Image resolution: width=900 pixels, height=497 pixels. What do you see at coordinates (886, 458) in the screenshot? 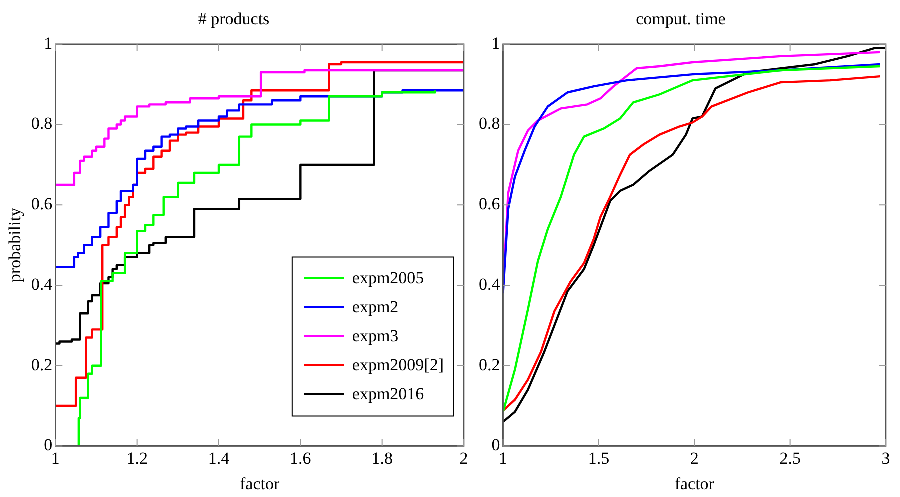
I see `x-tick-label: 3` at bounding box center [886, 458].